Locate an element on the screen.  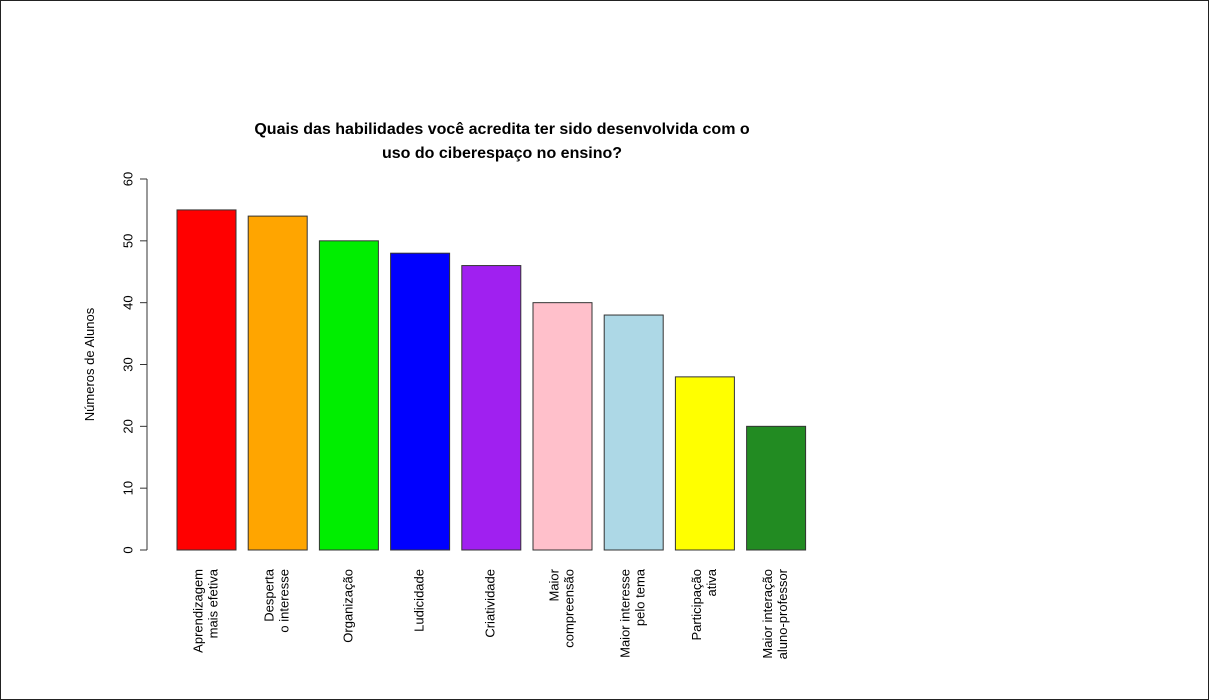
category-label: Desperta is located at coordinates (269, 595).